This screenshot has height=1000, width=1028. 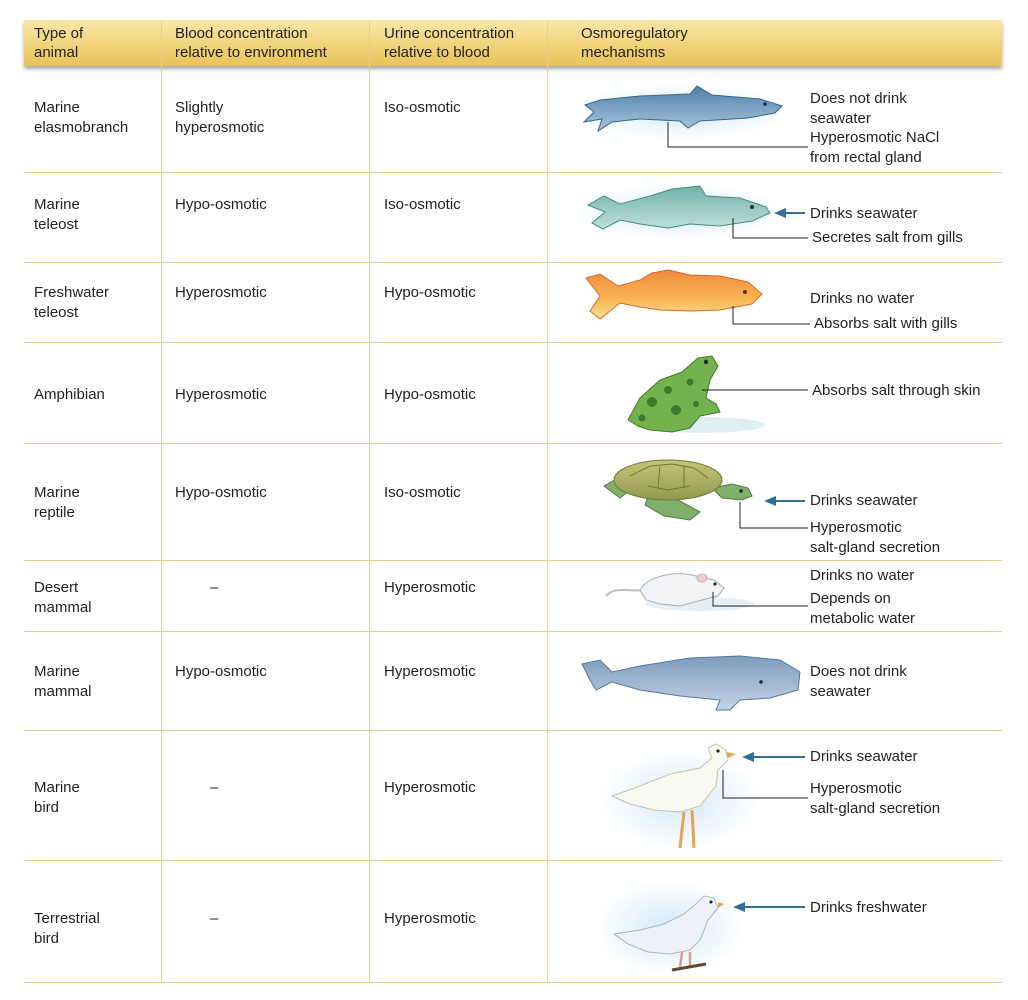 I want to click on dove-icon, so click(x=670, y=928).